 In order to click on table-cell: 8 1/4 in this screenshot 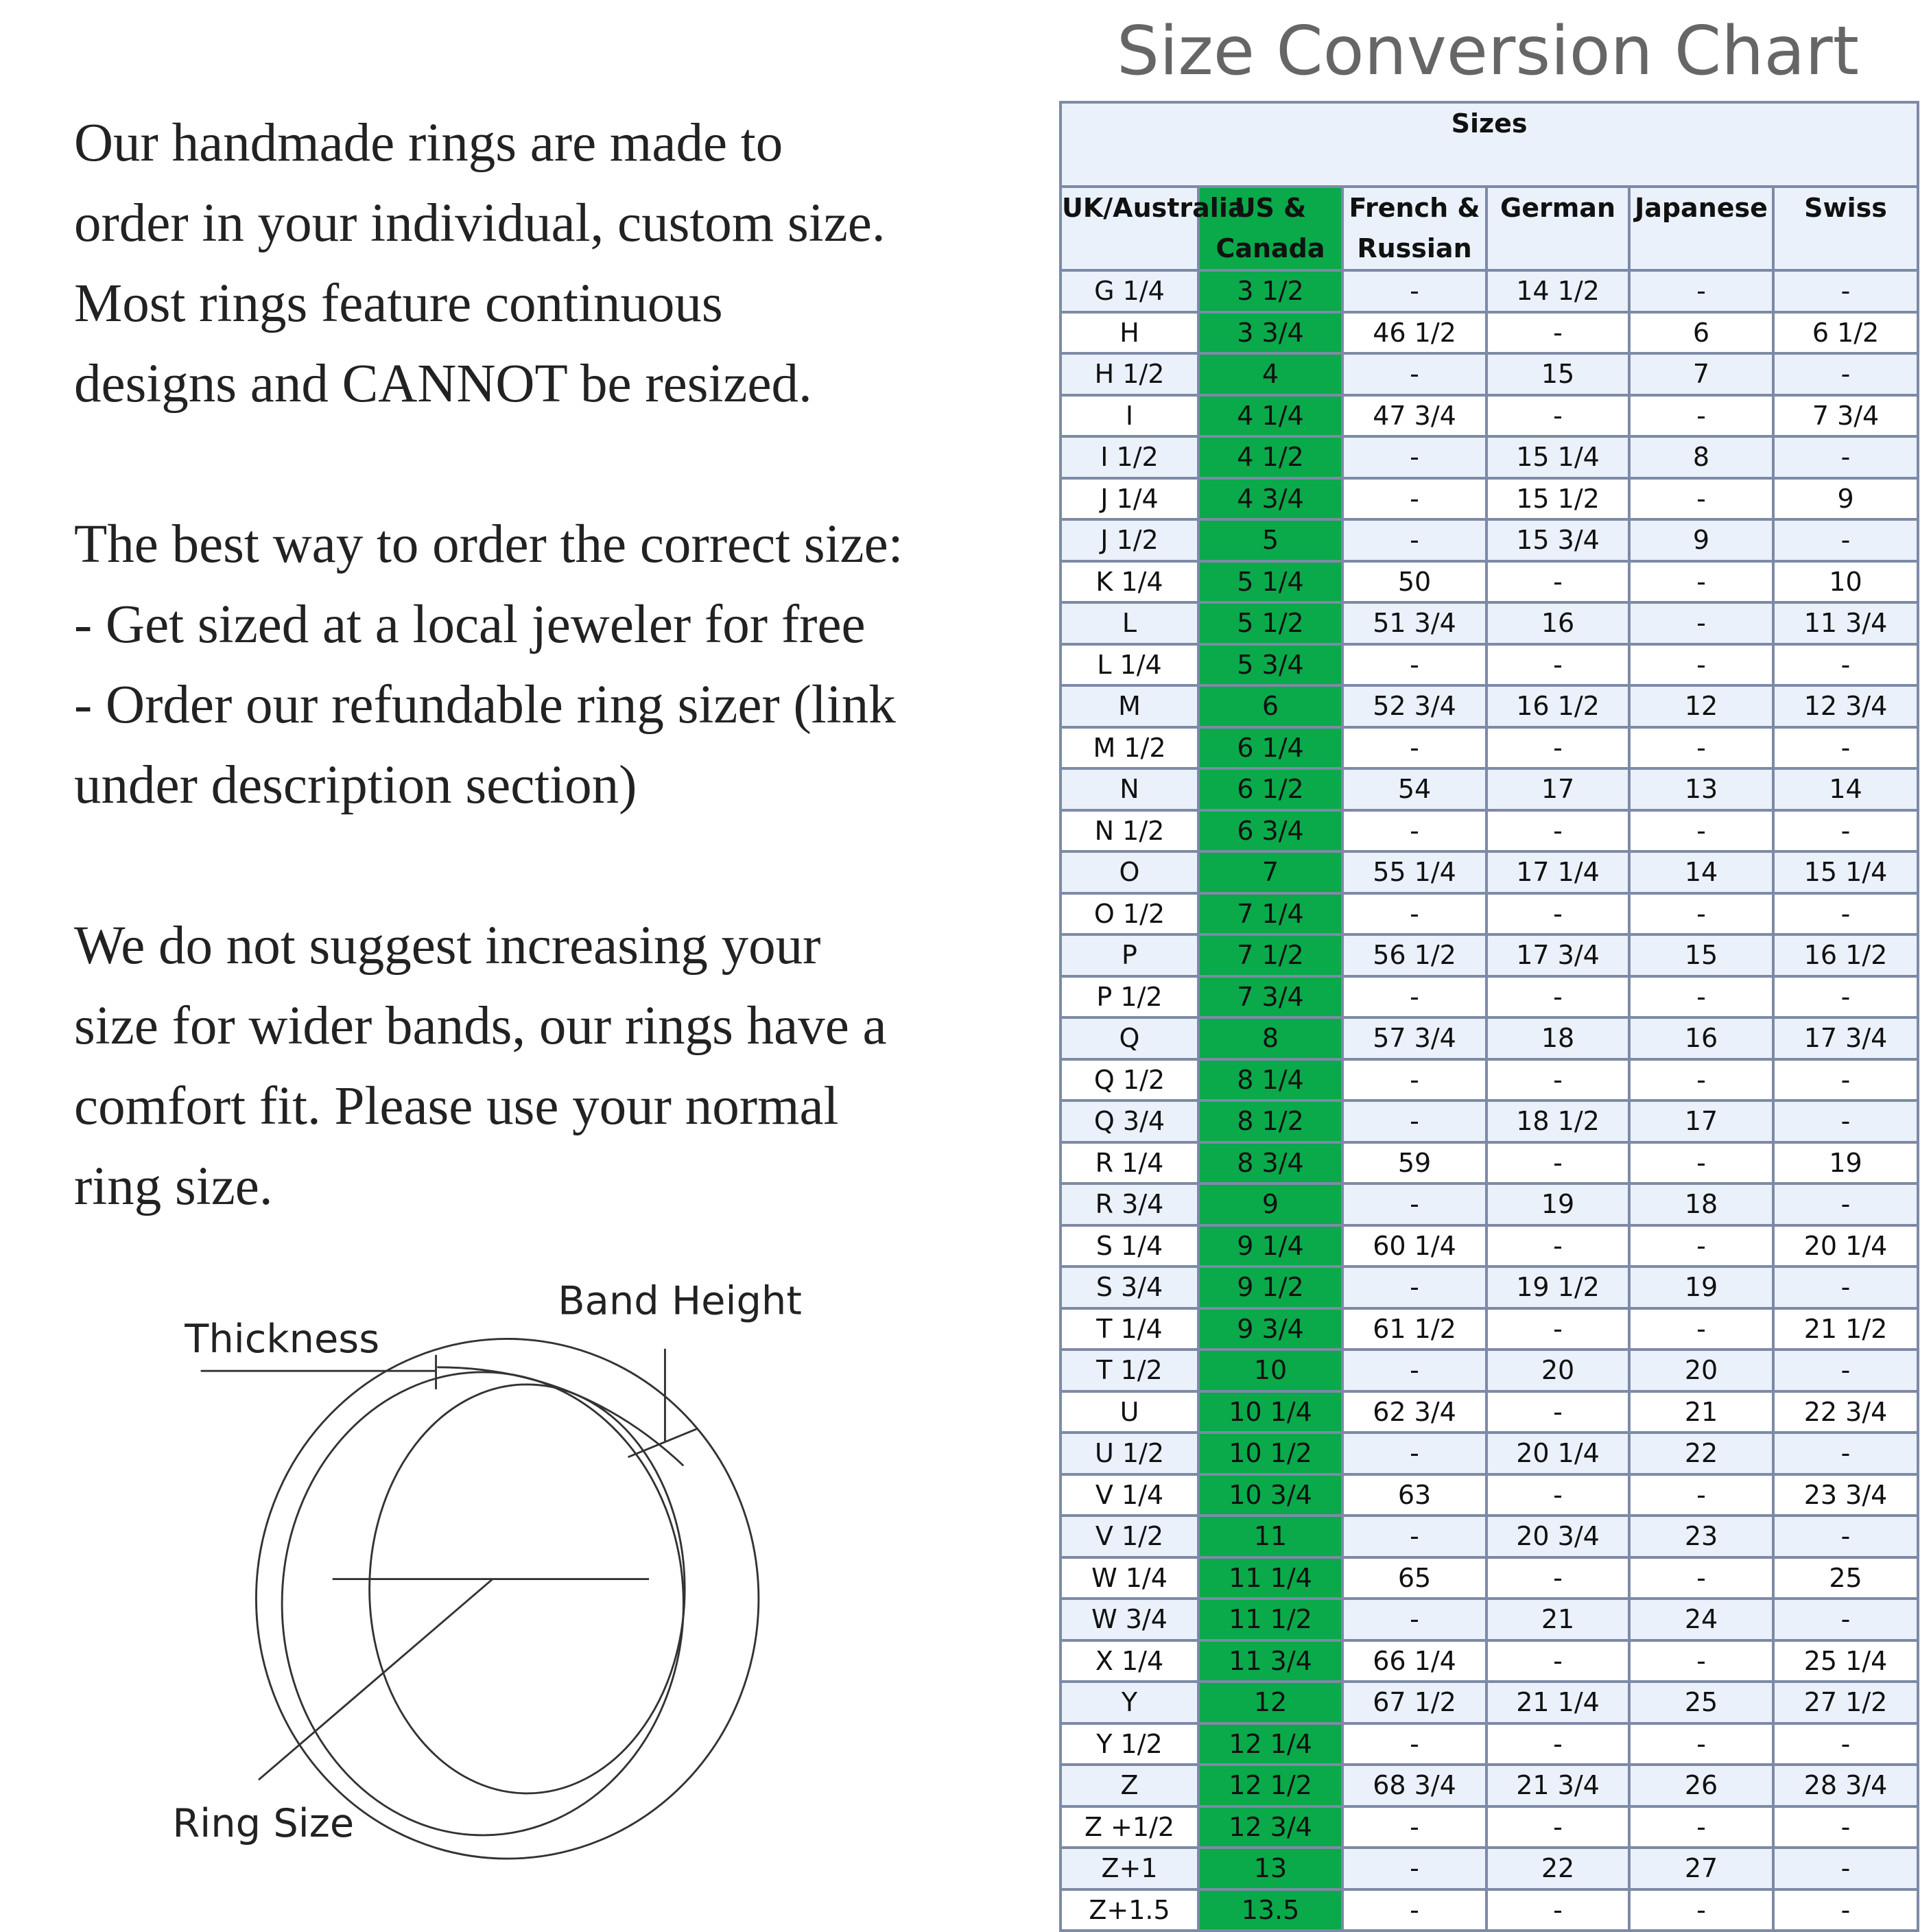, I will do `click(1270, 1079)`.